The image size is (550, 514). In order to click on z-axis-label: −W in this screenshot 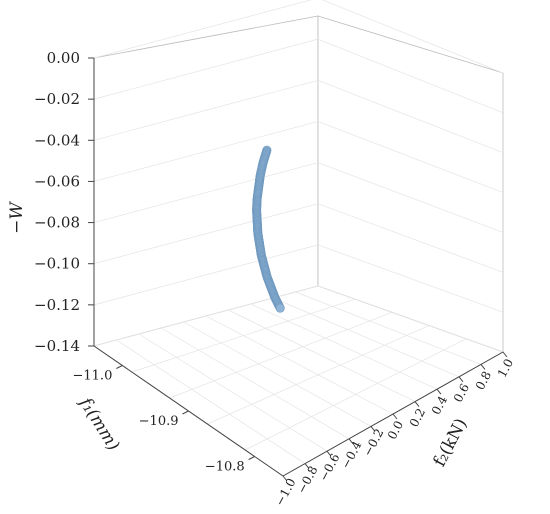, I will do `click(17, 217)`.